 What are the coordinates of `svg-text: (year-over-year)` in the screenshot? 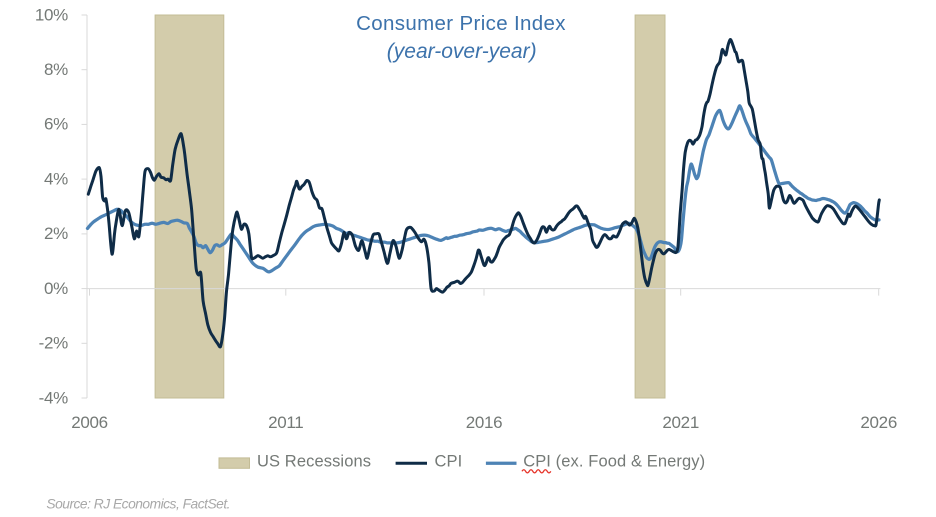 It's located at (462, 51).